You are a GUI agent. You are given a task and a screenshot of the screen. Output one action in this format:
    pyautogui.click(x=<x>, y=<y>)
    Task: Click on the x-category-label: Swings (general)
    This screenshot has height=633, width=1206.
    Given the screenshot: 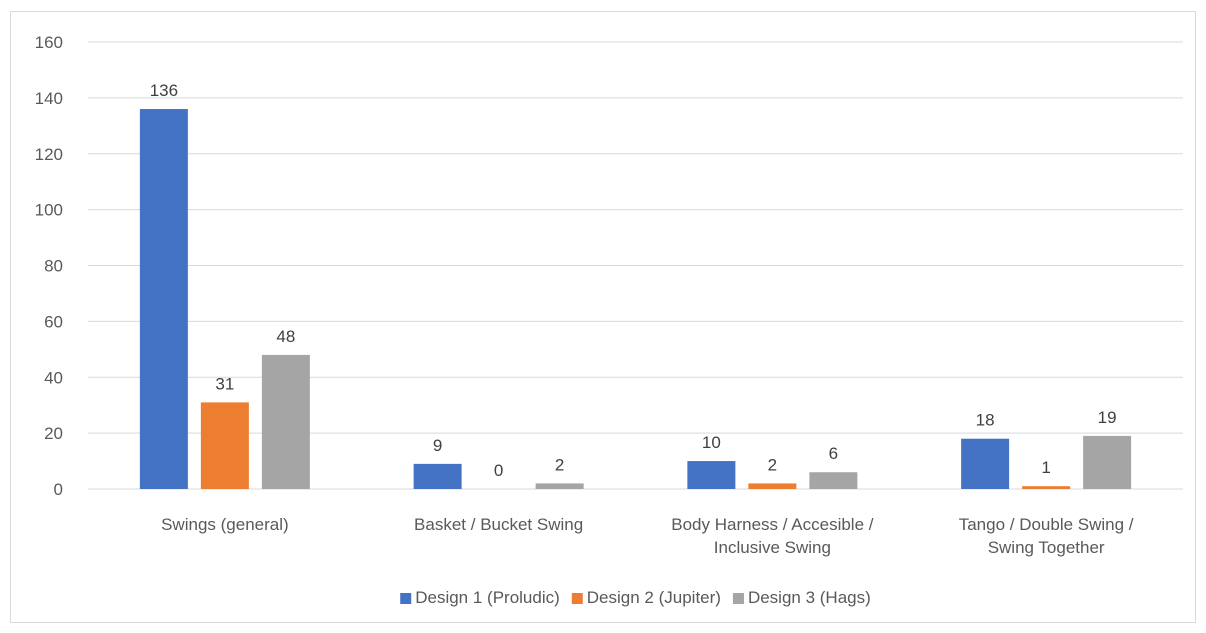 What is the action you would take?
    pyautogui.click(x=225, y=524)
    